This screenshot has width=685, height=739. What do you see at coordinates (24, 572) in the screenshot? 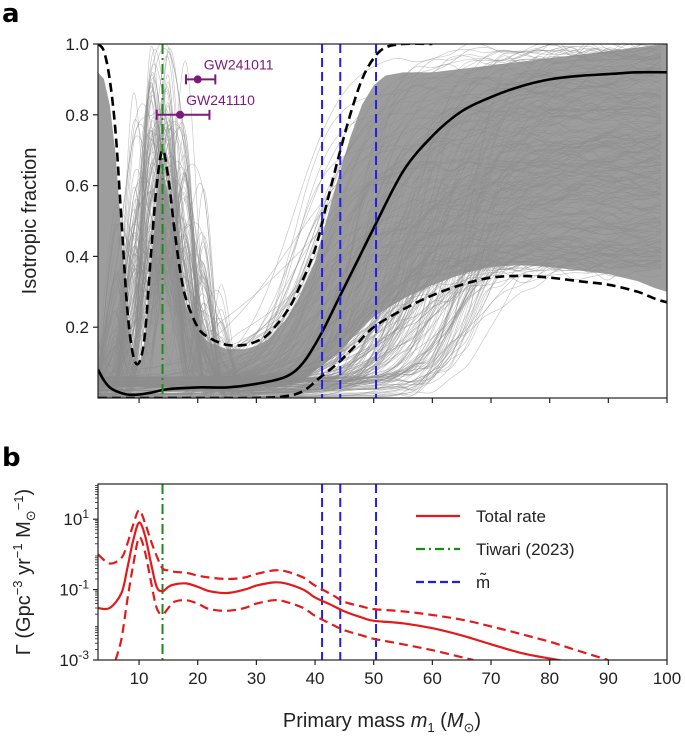
I see `panel-b-y-axis-label: Γ (Gpc−3 yr−1 M⊙−1)` at bounding box center [24, 572].